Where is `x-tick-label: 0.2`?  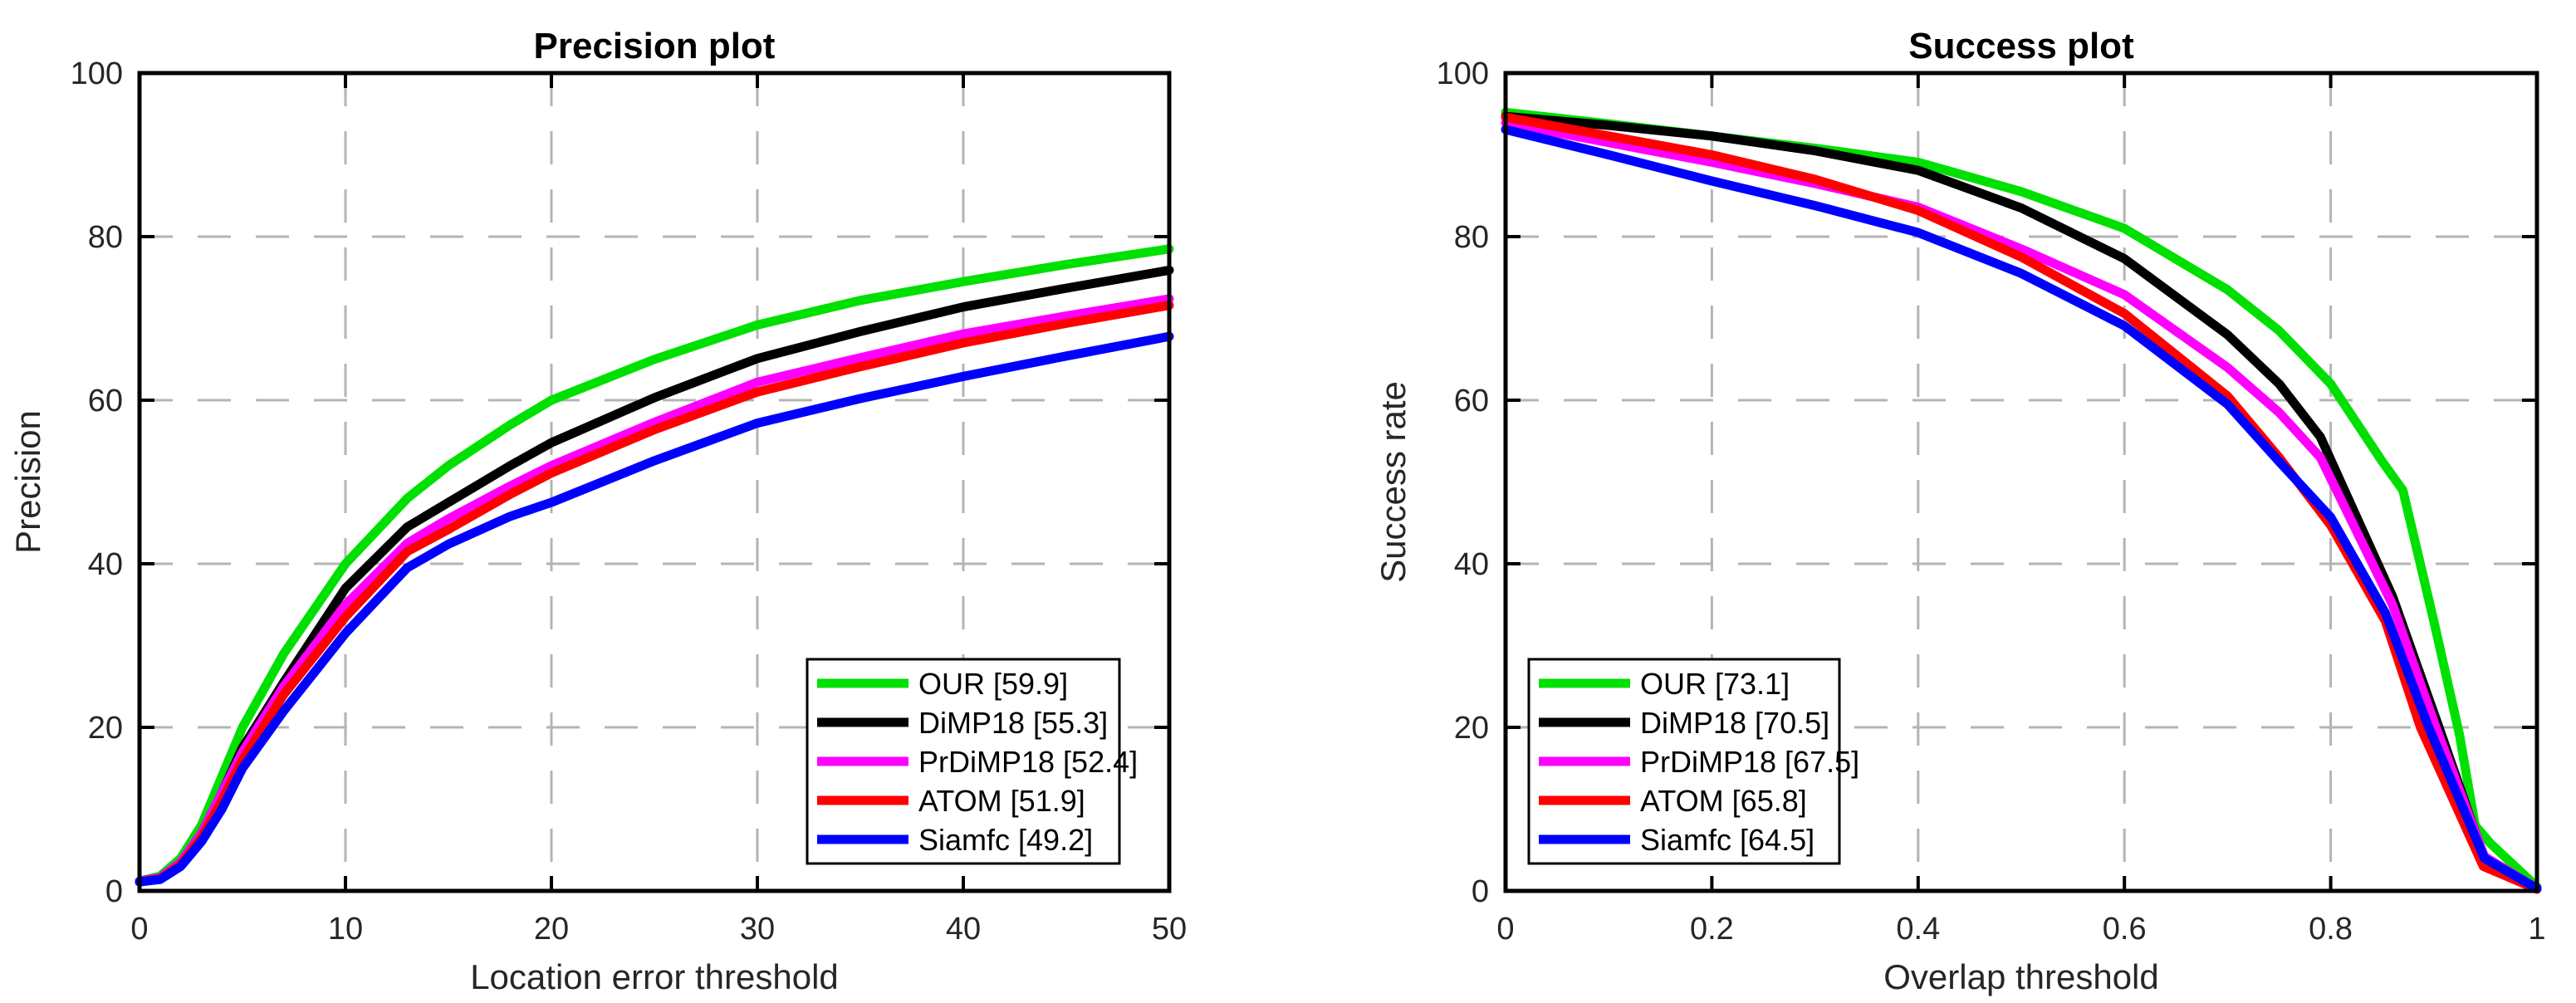
x-tick-label: 0.2 is located at coordinates (1712, 929).